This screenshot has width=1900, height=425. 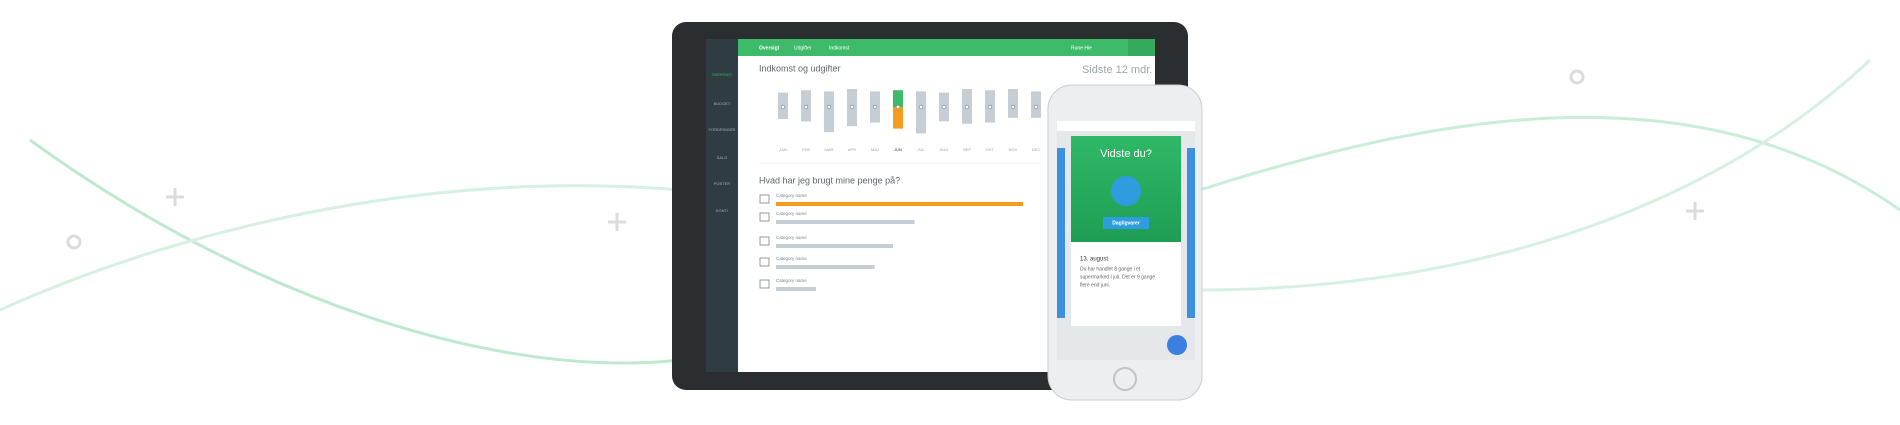 I want to click on sidebar-item: OVERSIGT, so click(x=722, y=74).